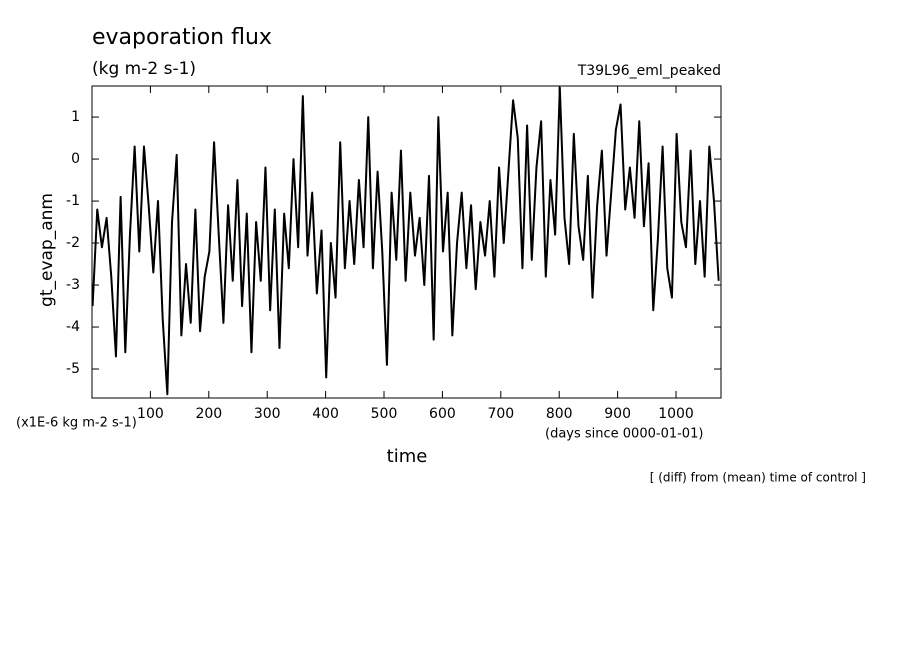  What do you see at coordinates (676, 414) in the screenshot?
I see `x-tick-label: 1000` at bounding box center [676, 414].